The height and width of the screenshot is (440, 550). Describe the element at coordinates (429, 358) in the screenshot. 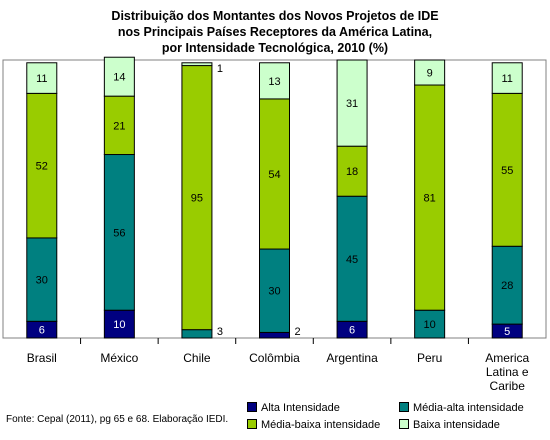

I see `x-tick-label: Peru` at that location.